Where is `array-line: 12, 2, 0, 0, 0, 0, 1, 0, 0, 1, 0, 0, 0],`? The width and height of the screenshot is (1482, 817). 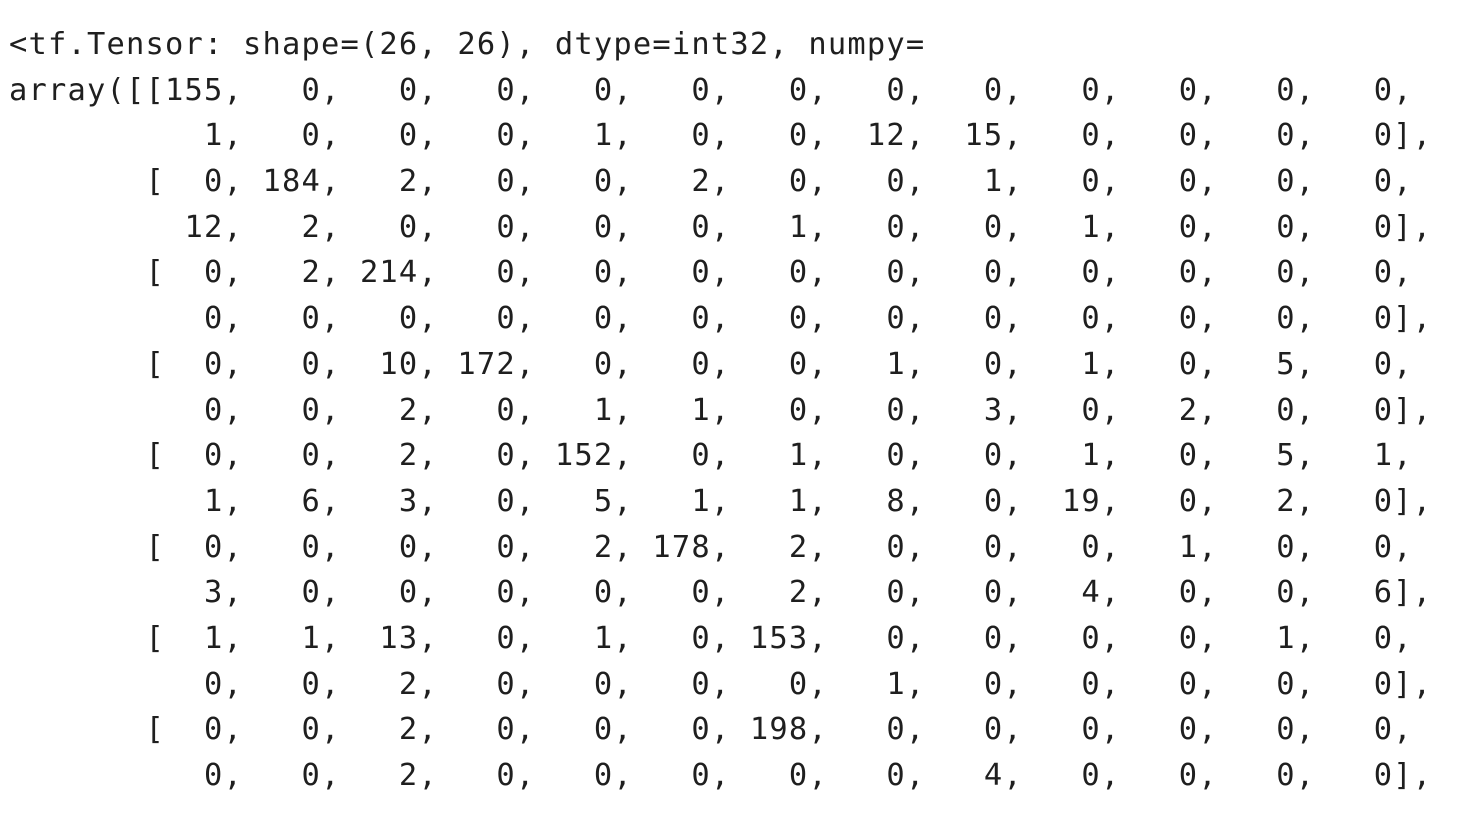 array-line: 12, 2, 0, 0, 0, 0, 1, 0, 0, 1, 0, 0, 0], is located at coordinates (721, 227).